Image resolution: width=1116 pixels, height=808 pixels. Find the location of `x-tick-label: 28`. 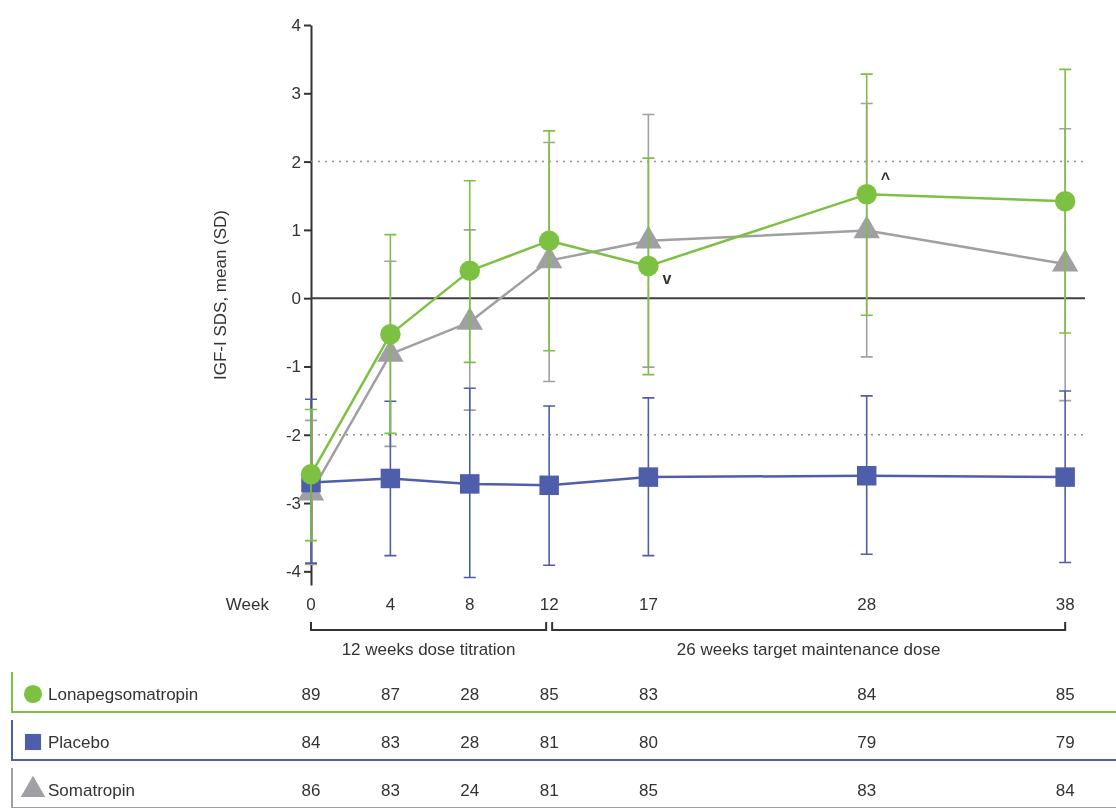

x-tick-label: 28 is located at coordinates (867, 604).